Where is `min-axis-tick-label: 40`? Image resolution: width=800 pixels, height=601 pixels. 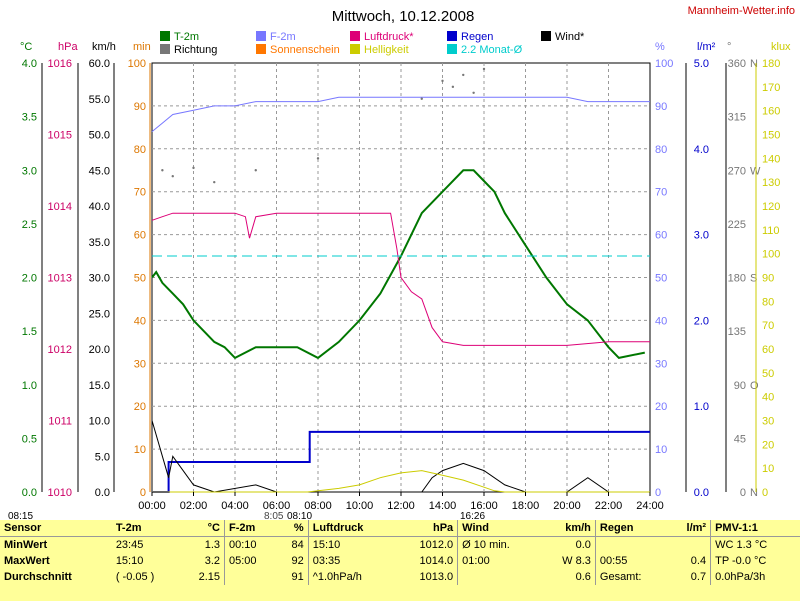 min-axis-tick-label: 40 is located at coordinates (140, 321).